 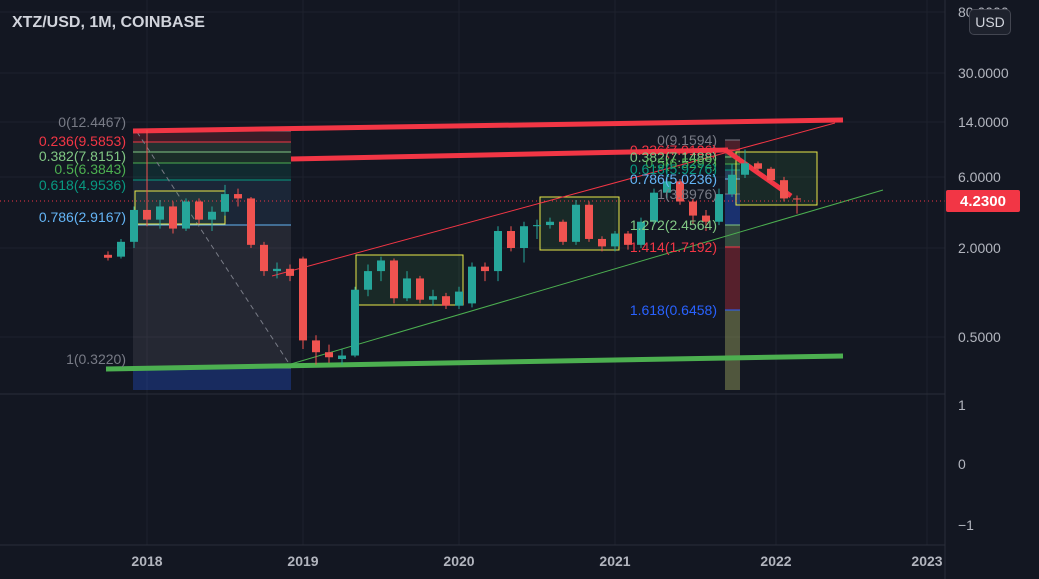 What do you see at coordinates (926, 561) in the screenshot?
I see `time-axis-tick-label: 2023` at bounding box center [926, 561].